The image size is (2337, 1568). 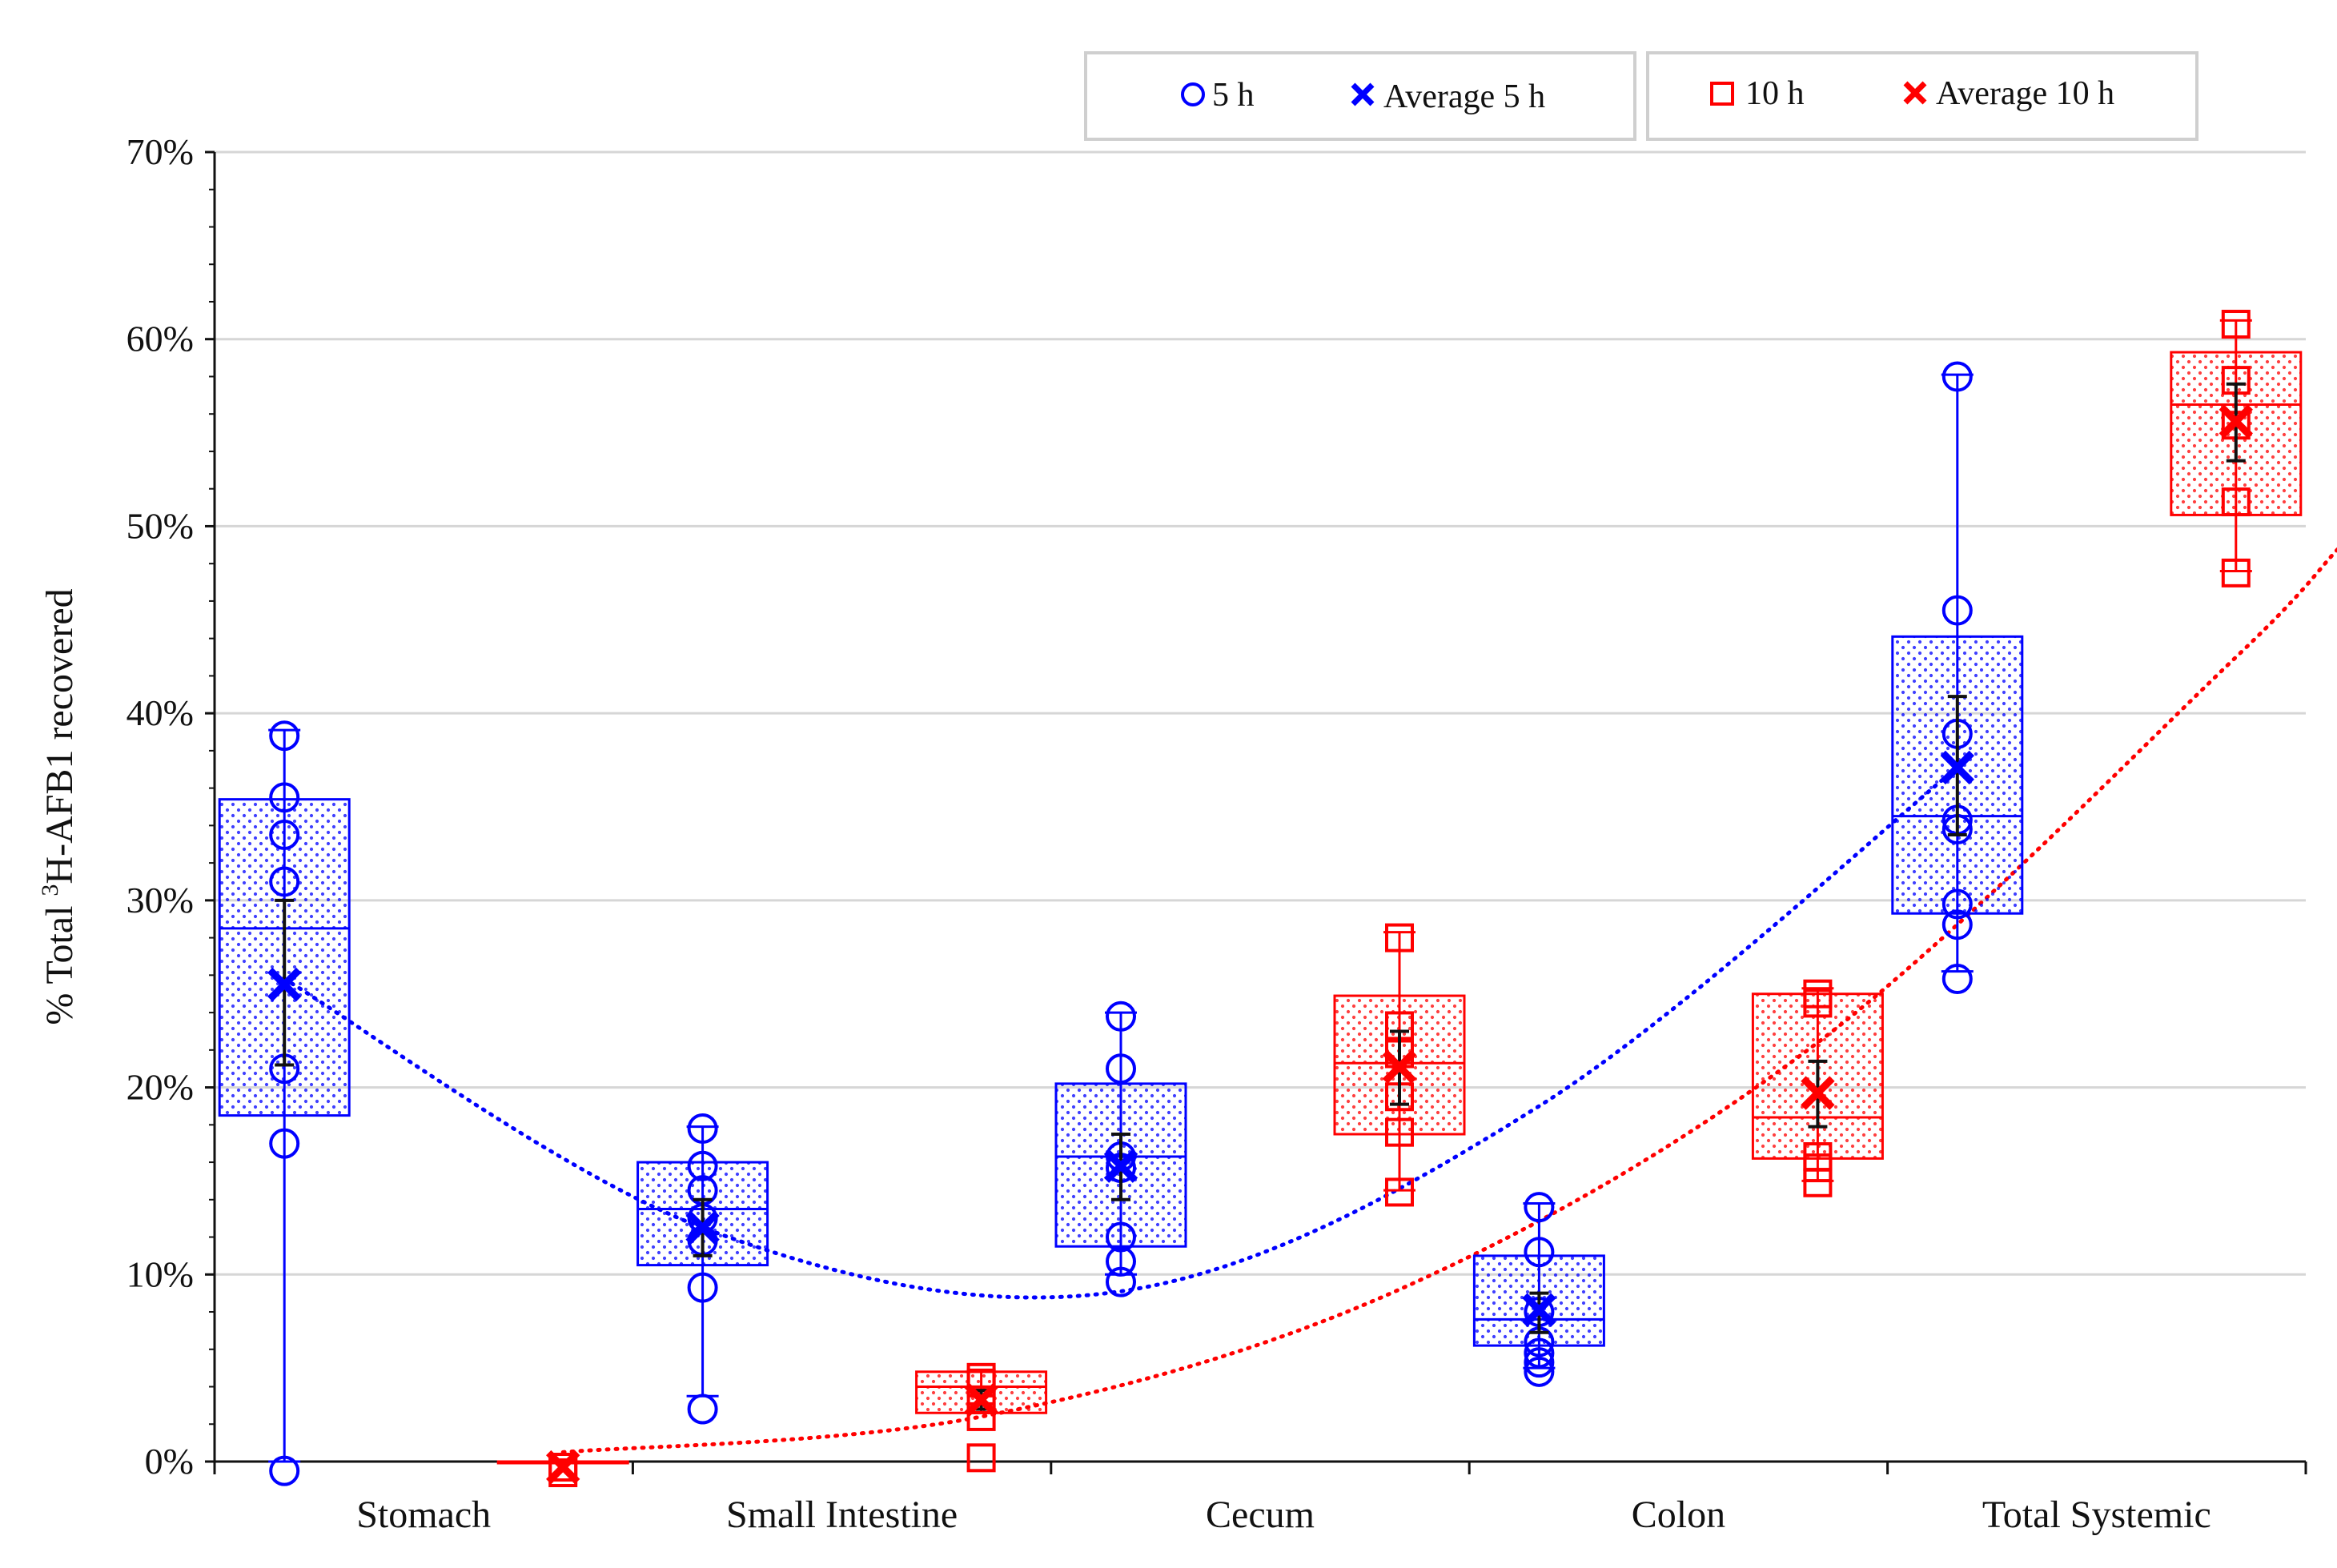 What do you see at coordinates (160, 339) in the screenshot?
I see `y-tick-label: 60%` at bounding box center [160, 339].